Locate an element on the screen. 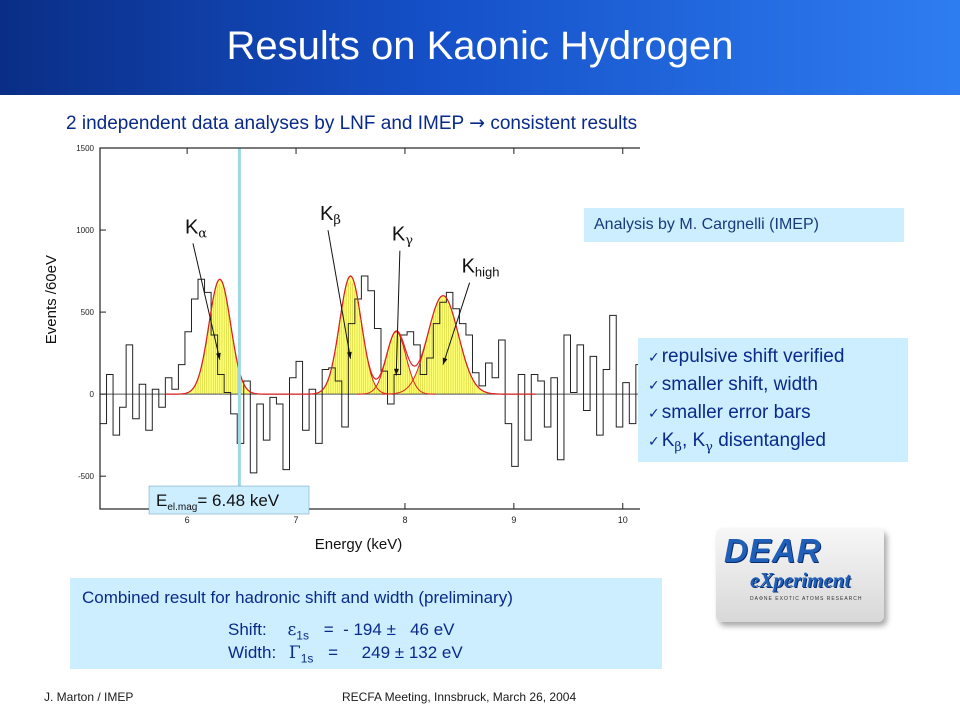  x-tick-label: 8 is located at coordinates (404, 520).